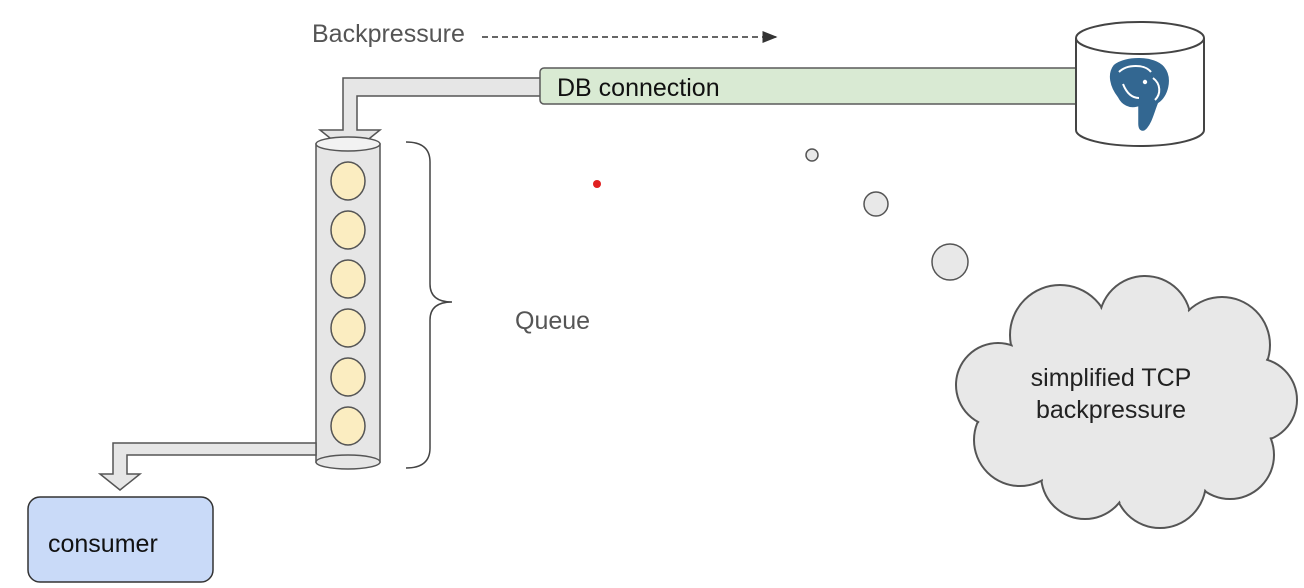  Describe the element at coordinates (1111, 378) in the screenshot. I see `cloud-text-line1: simplified TCP` at that location.